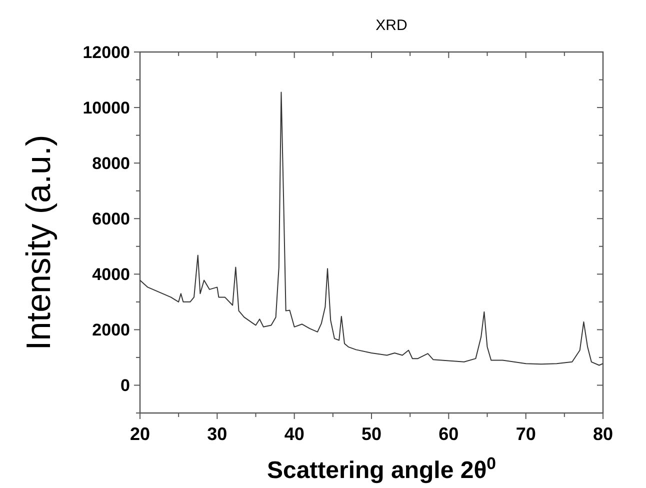 Image resolution: width=646 pixels, height=488 pixels. I want to click on x-tick-label: 80, so click(603, 434).